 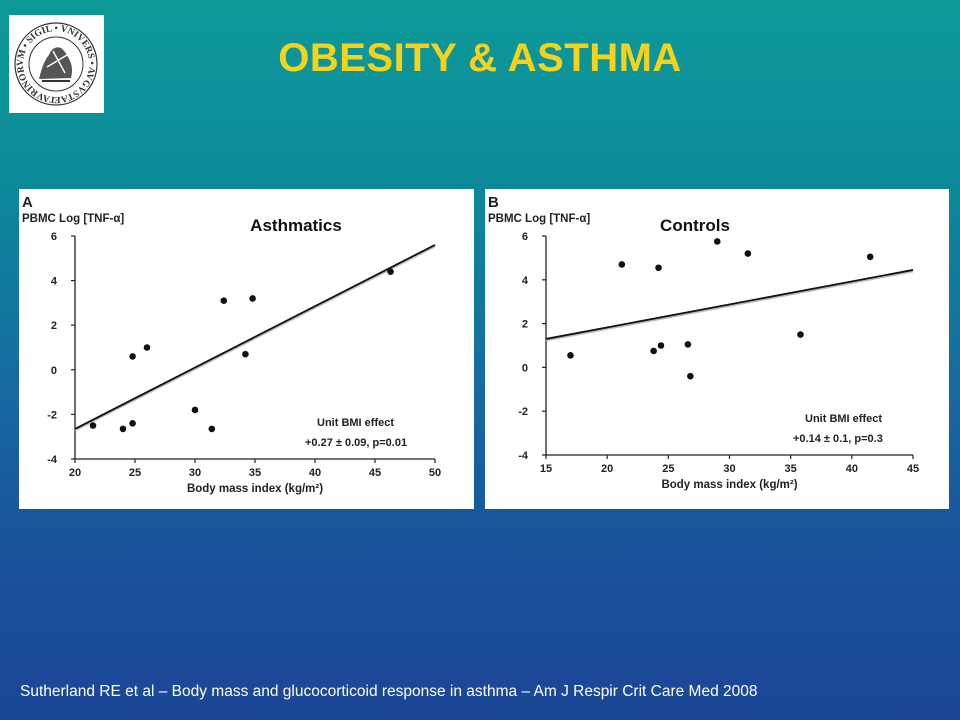 What do you see at coordinates (480, 58) in the screenshot?
I see `slide-title: OBESITY & ASTHMA` at bounding box center [480, 58].